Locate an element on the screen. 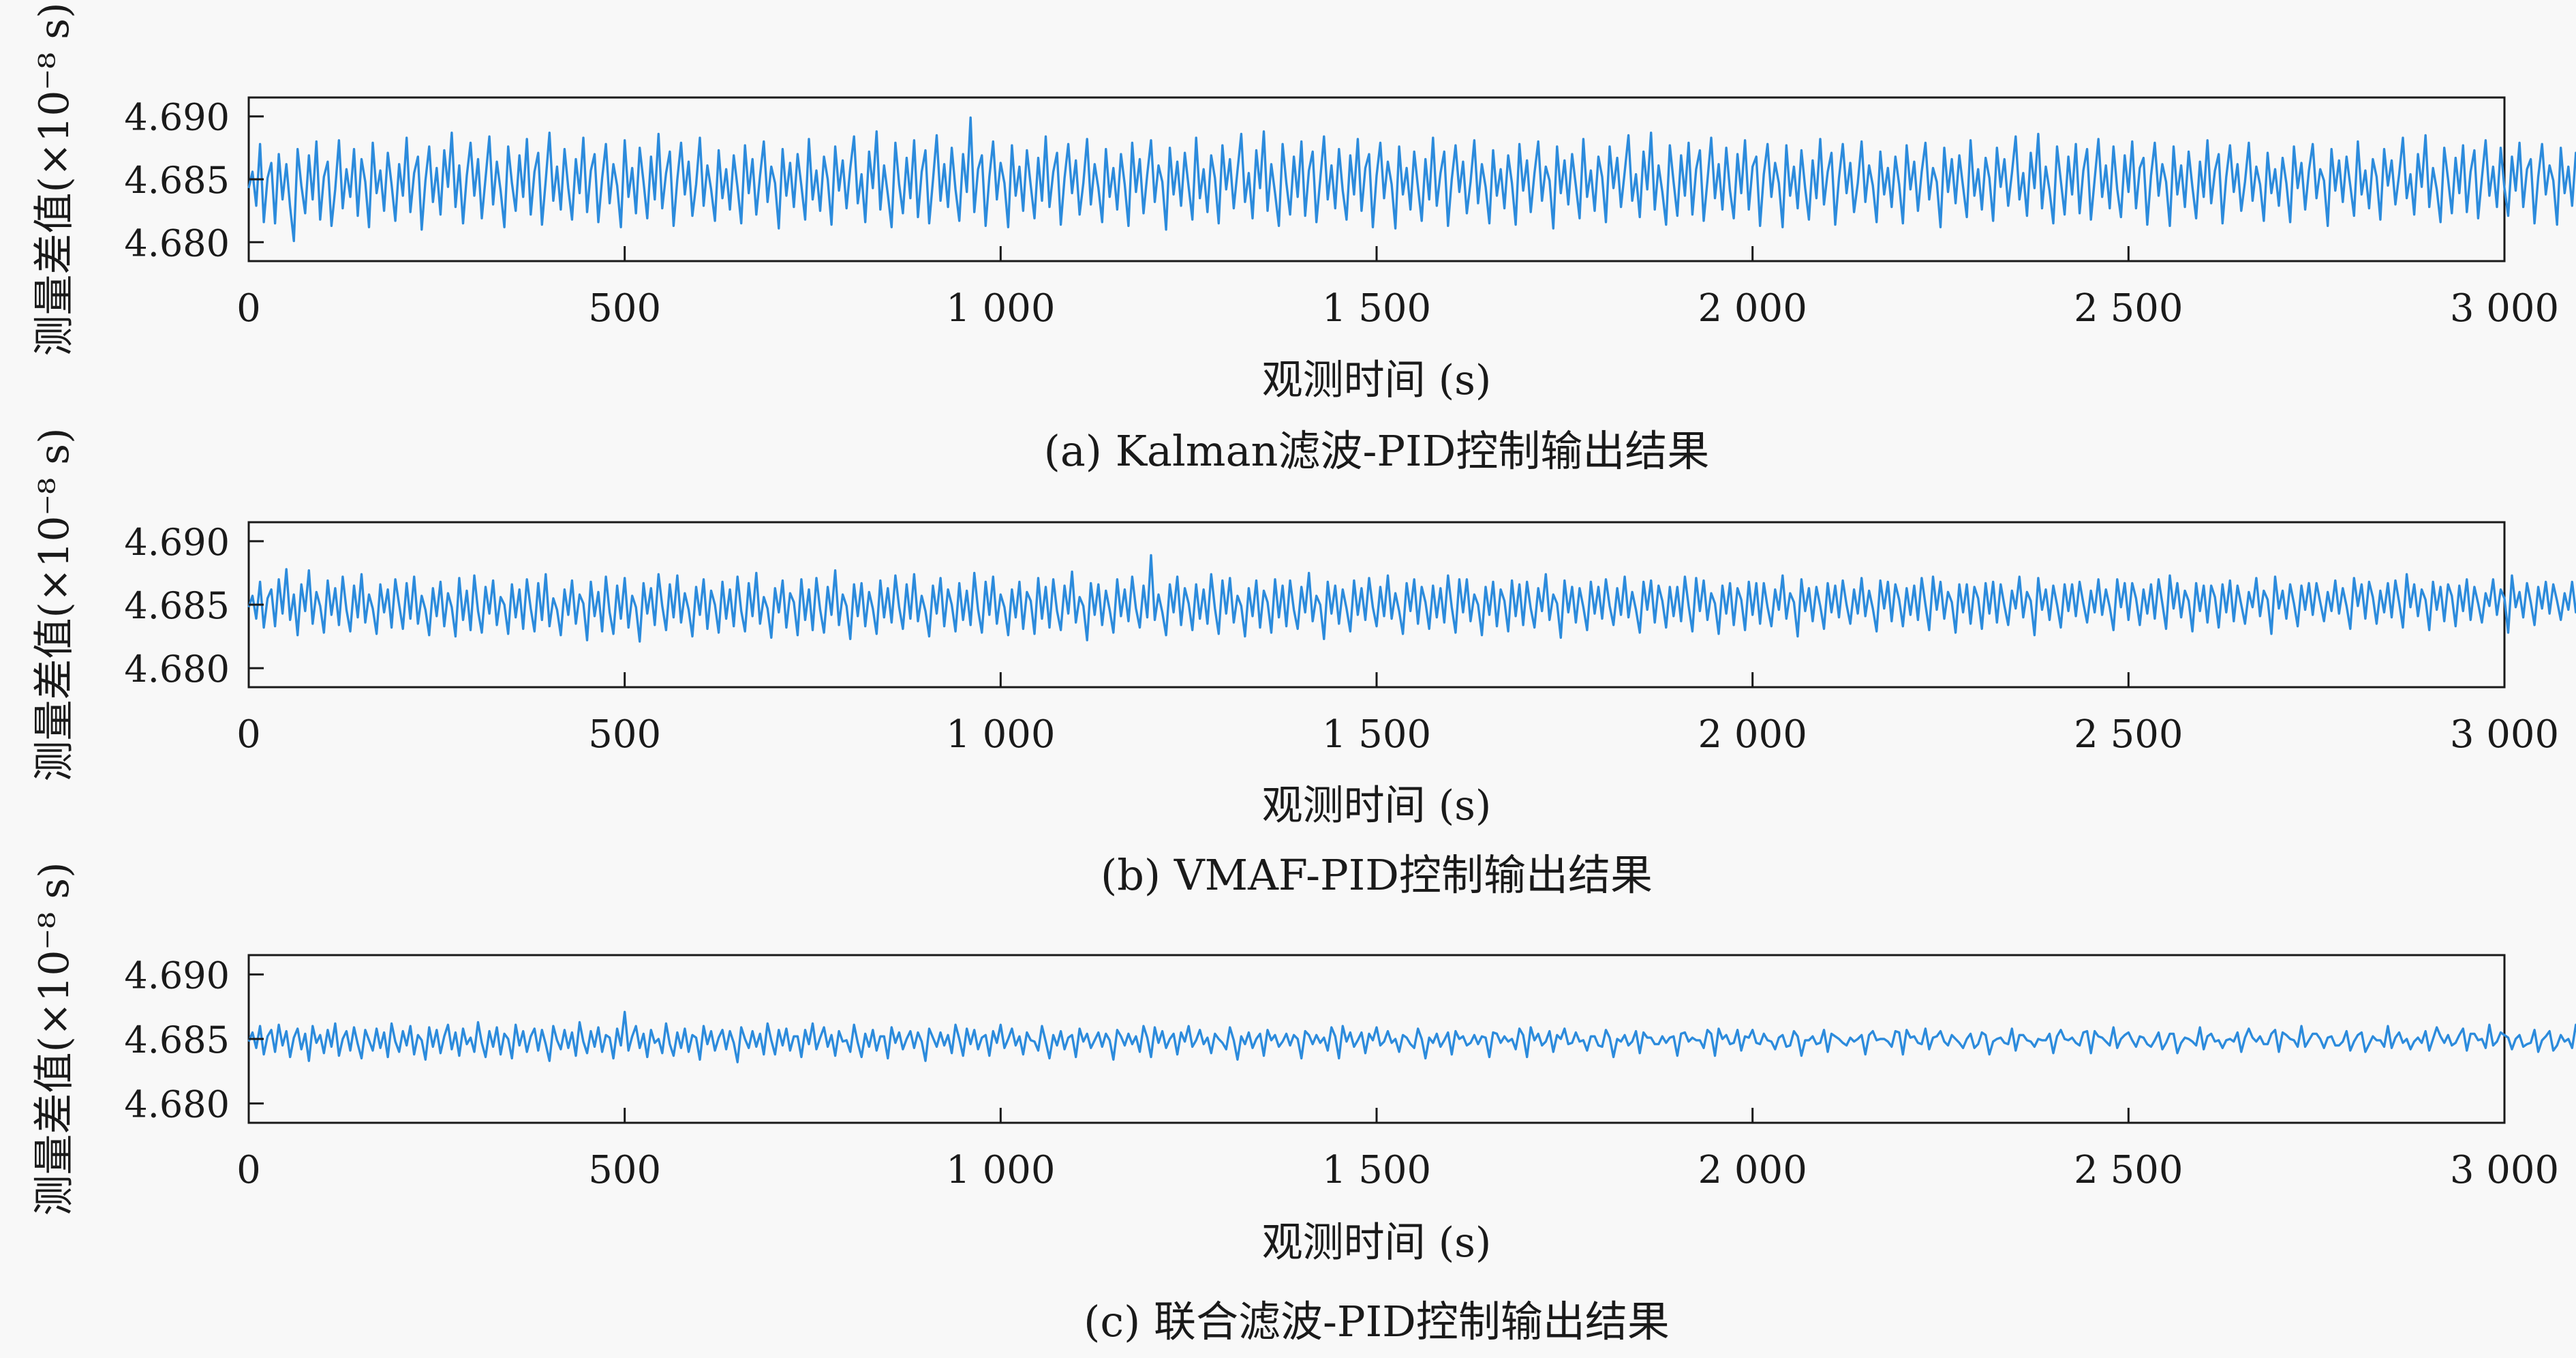 The width and height of the screenshot is (2576, 1358). data-marks-c is located at coordinates (1411, 1036).